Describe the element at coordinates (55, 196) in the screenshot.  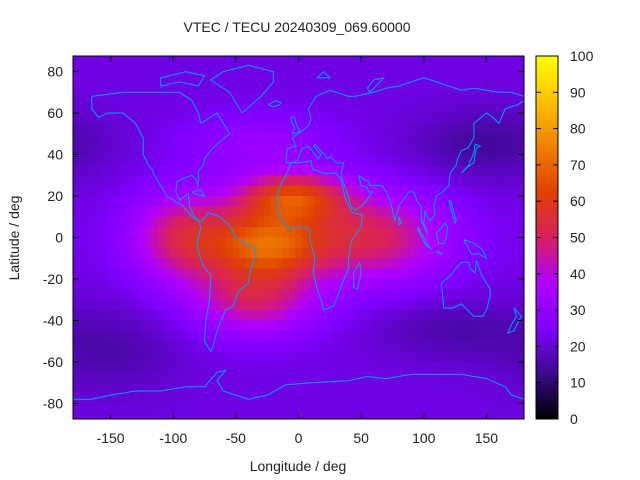
I see `y-tick-label: 20` at that location.